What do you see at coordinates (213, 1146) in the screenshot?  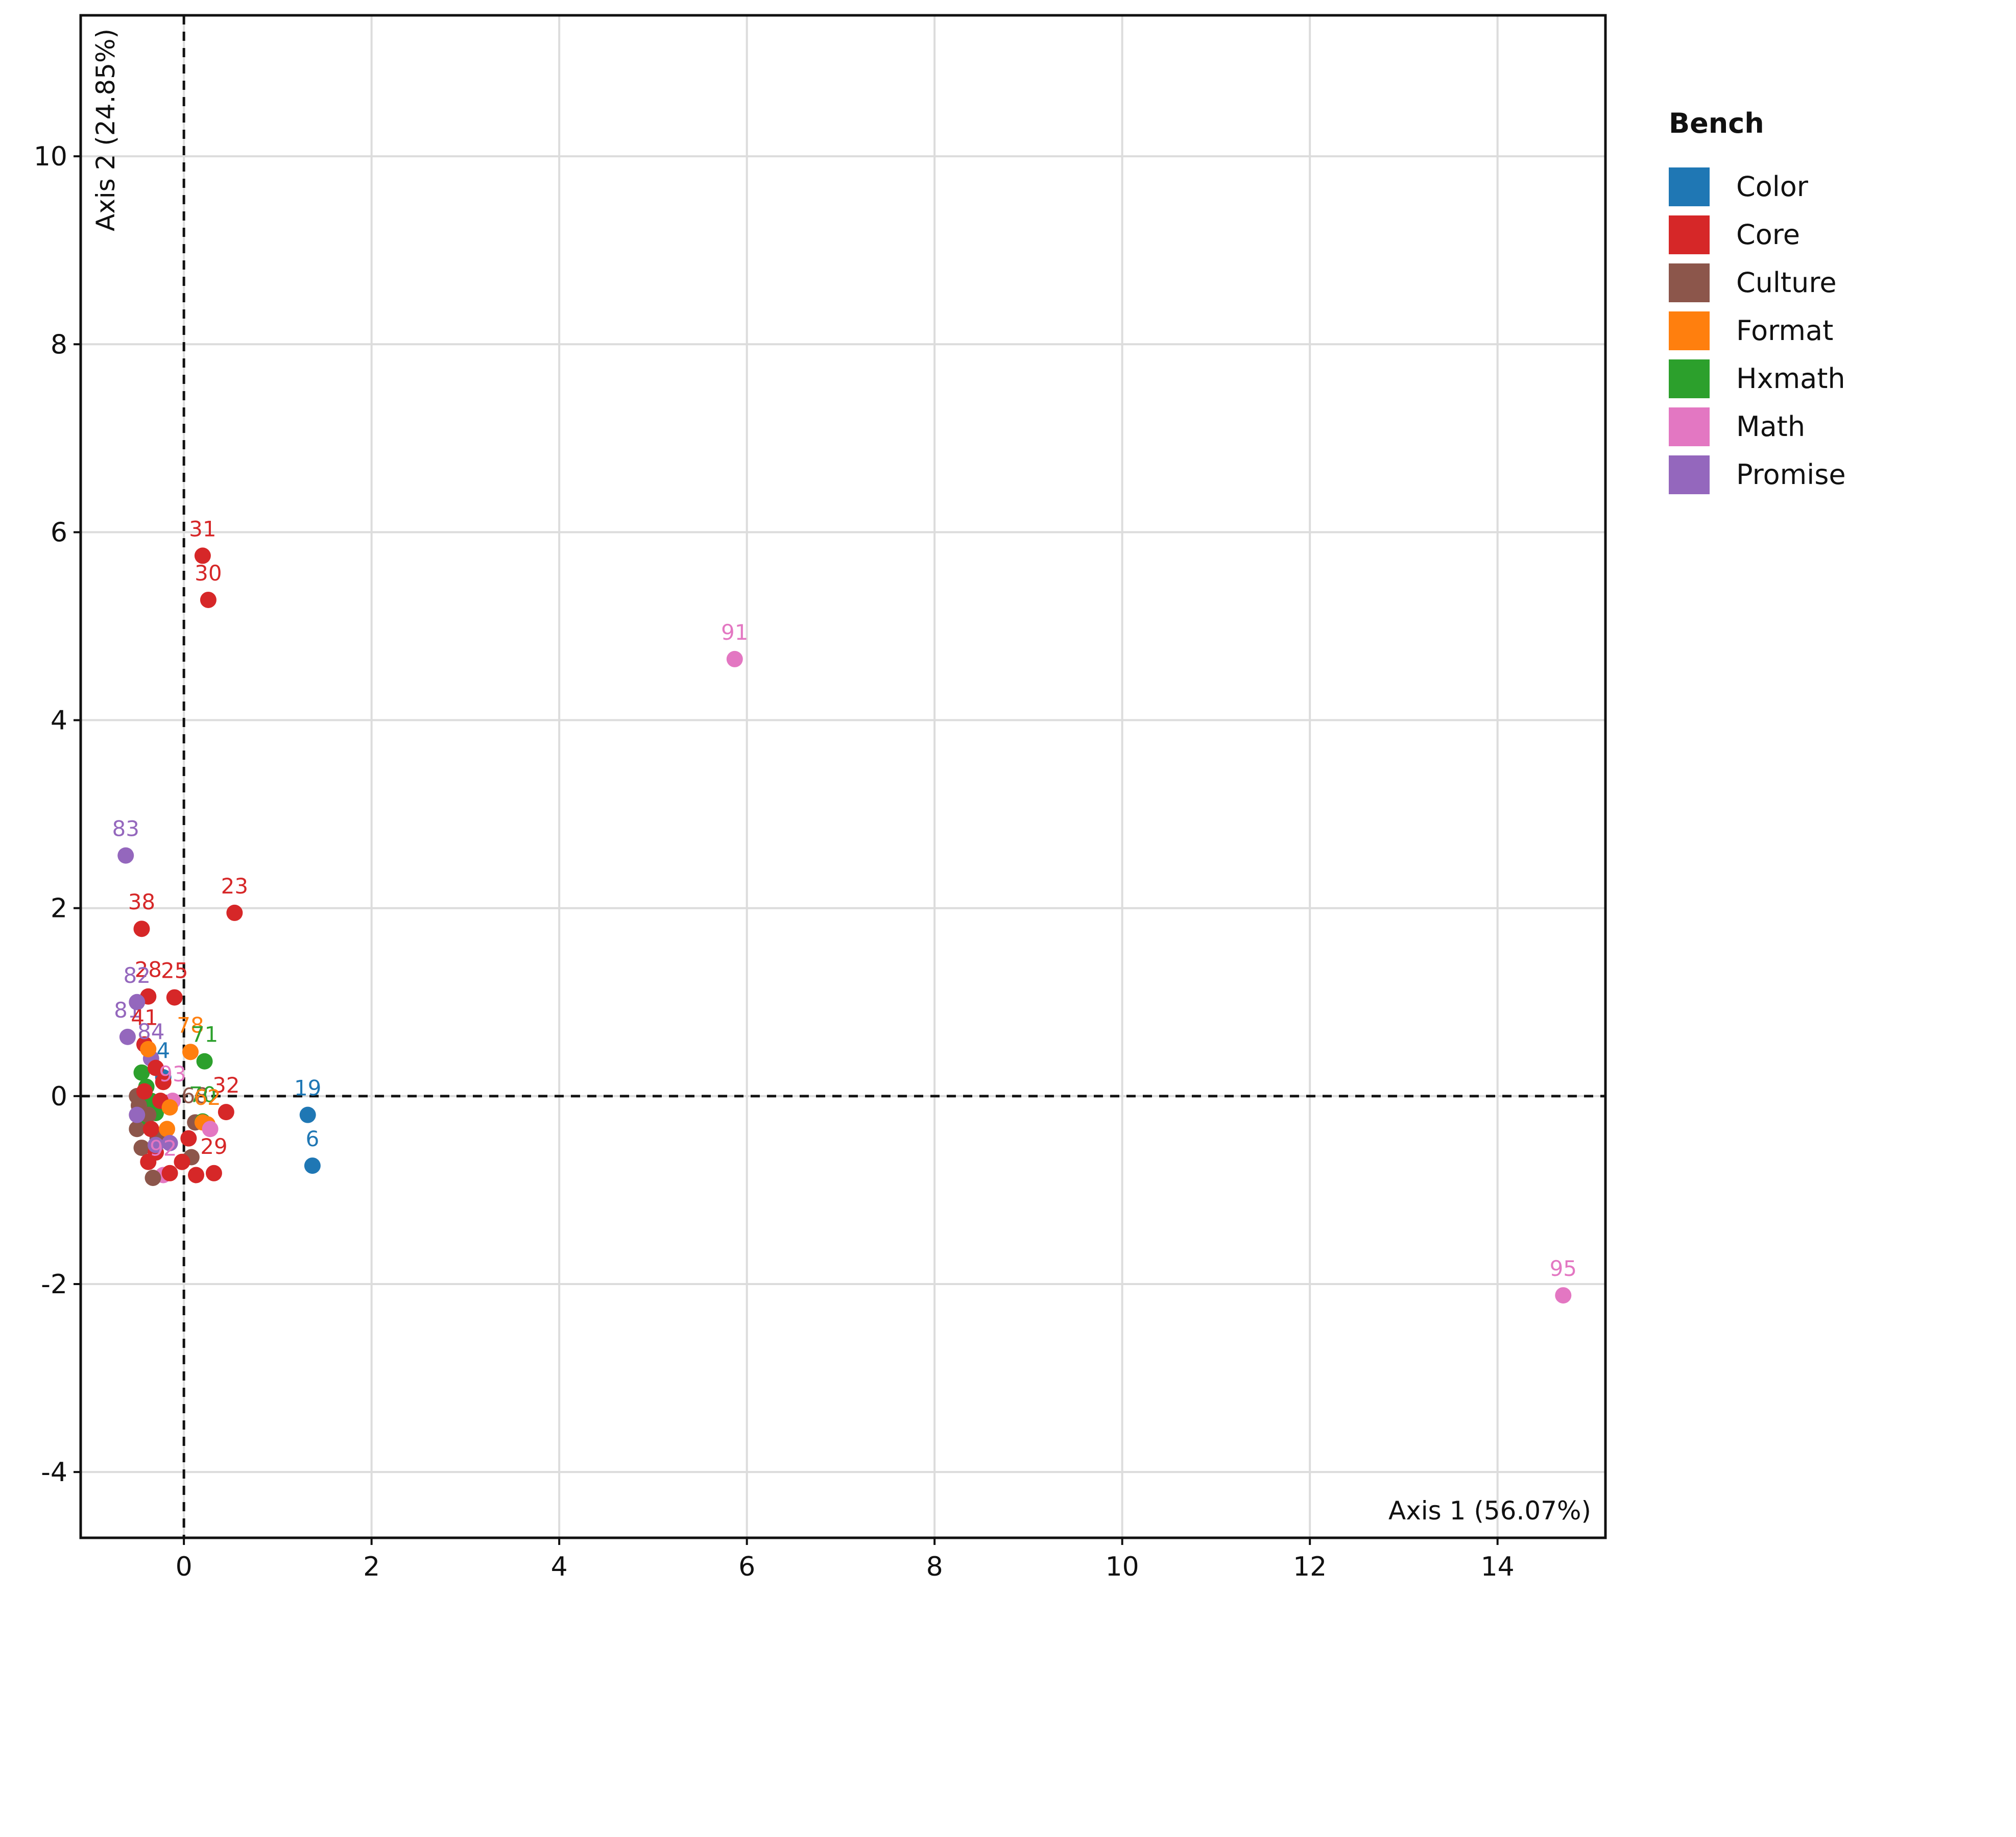 I see `point-label: 29` at bounding box center [213, 1146].